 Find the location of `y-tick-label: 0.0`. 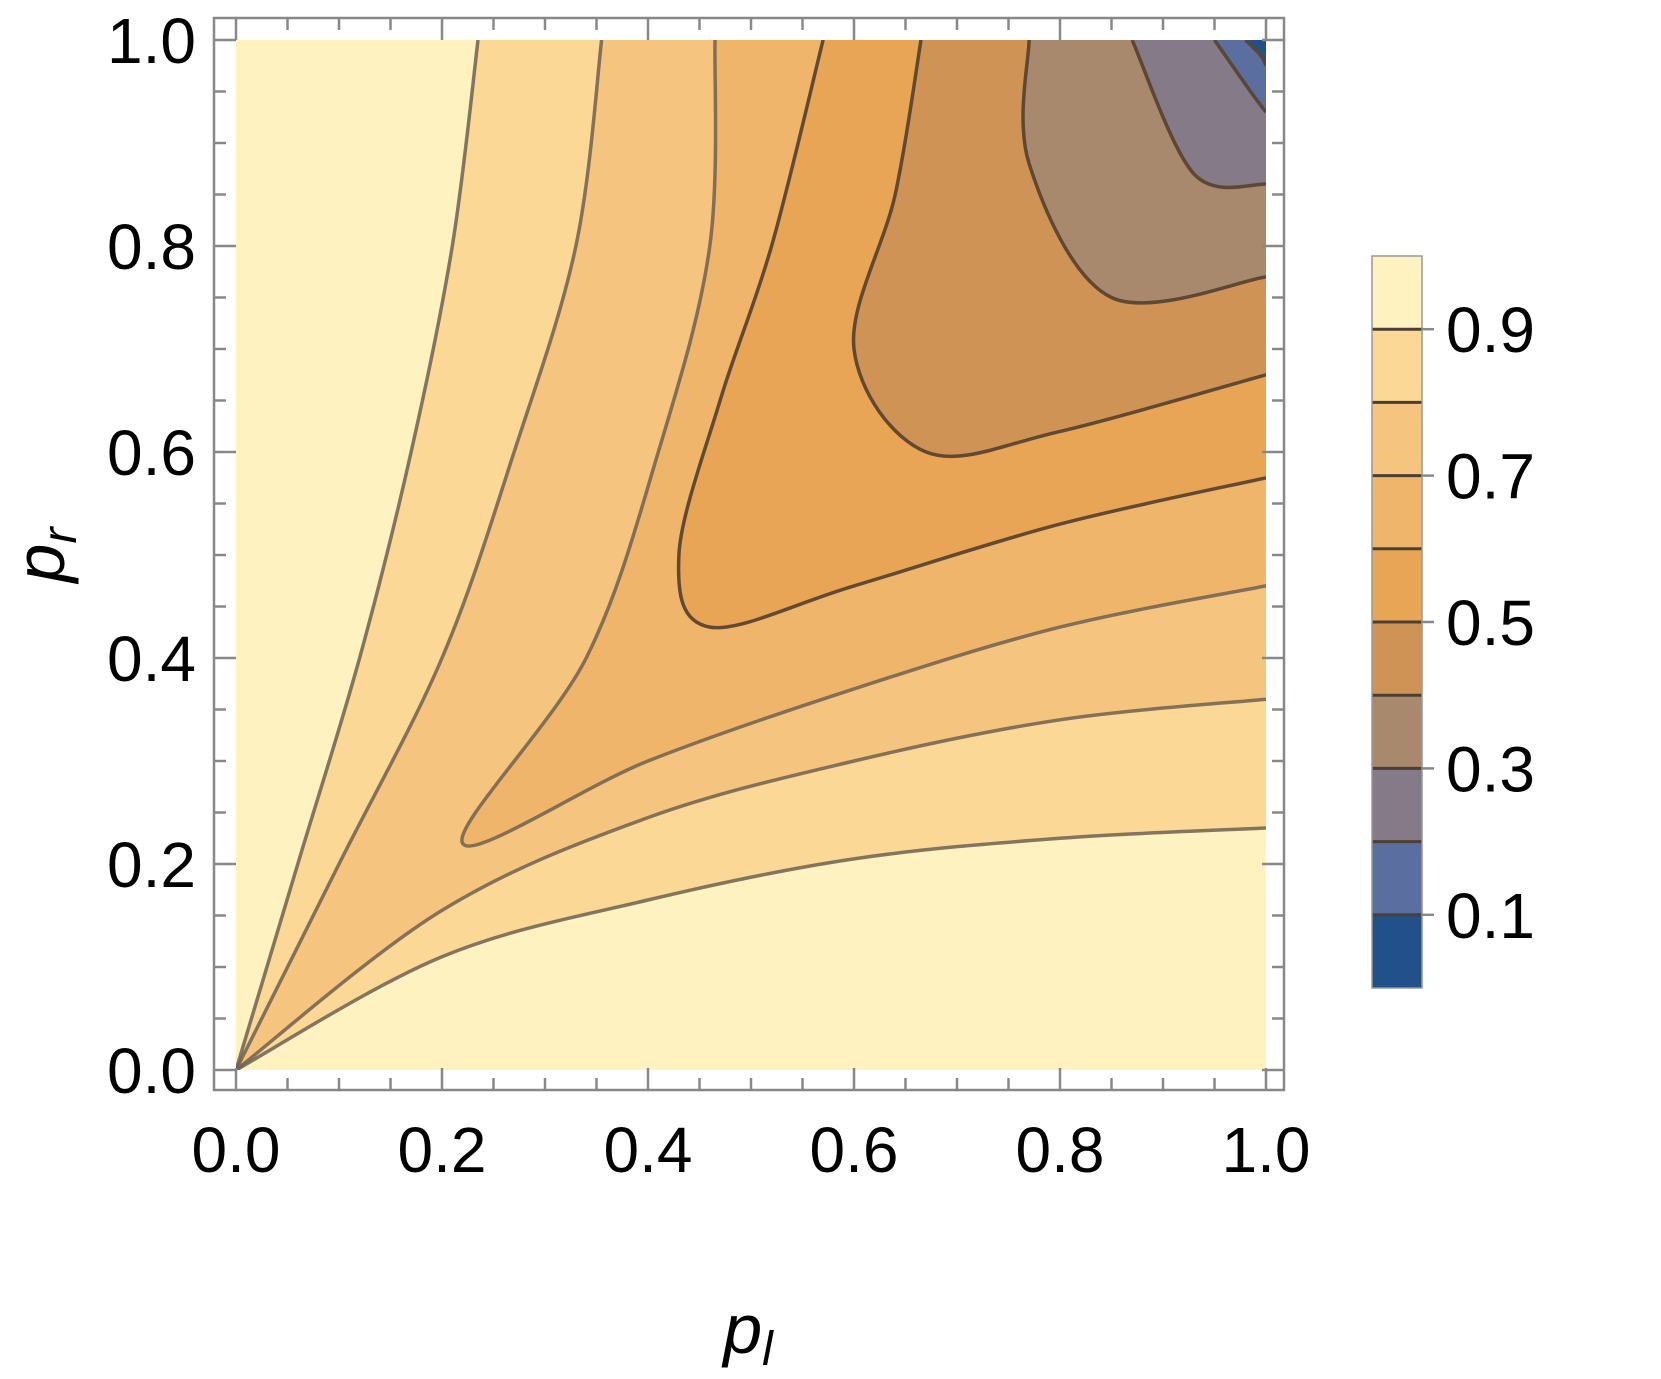

y-tick-label: 0.0 is located at coordinates (151, 1071).